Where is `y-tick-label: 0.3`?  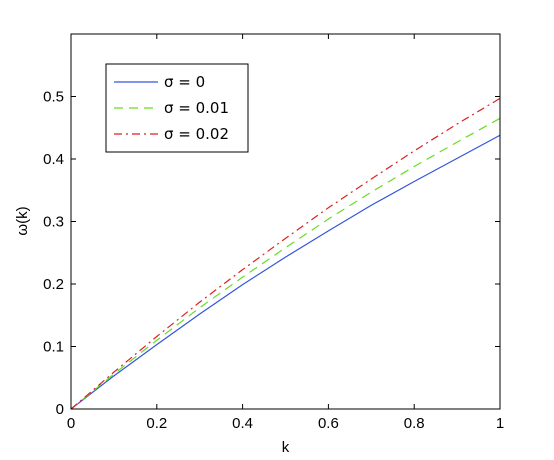
y-tick-label: 0.3 is located at coordinates (53, 222).